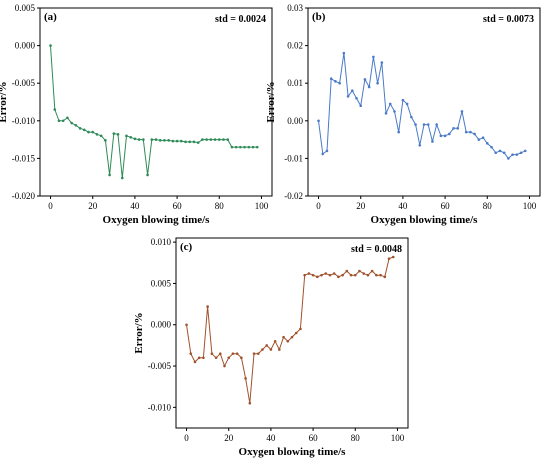  I want to click on x-tick-label: 100, so click(530, 206).